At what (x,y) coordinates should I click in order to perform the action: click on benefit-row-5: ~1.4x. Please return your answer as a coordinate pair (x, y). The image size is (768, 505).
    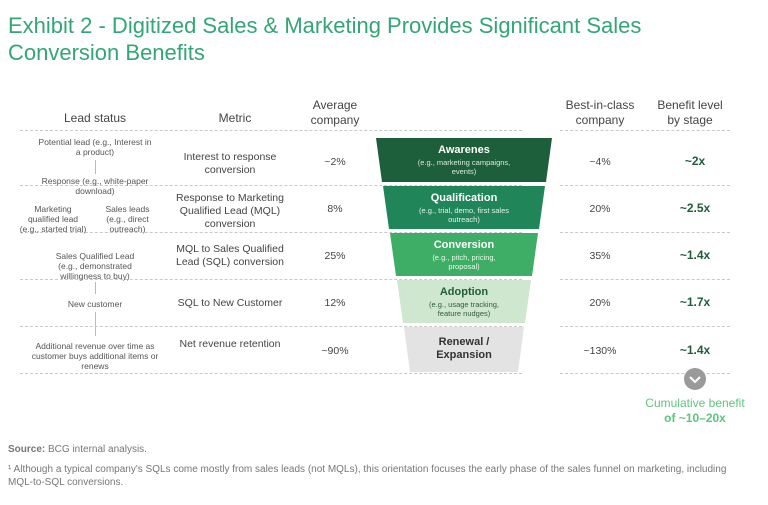
    Looking at the image, I should click on (695, 350).